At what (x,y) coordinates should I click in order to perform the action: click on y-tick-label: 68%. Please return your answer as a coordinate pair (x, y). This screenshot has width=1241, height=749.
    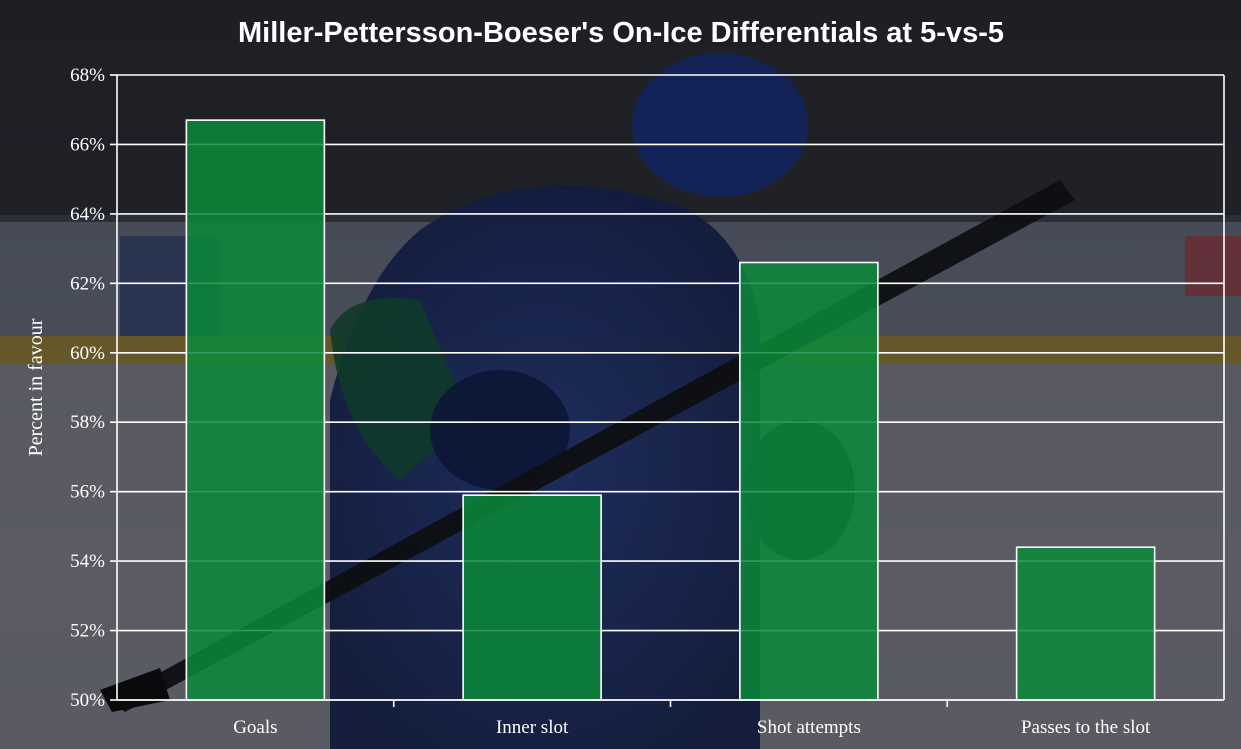
    Looking at the image, I should click on (87, 75).